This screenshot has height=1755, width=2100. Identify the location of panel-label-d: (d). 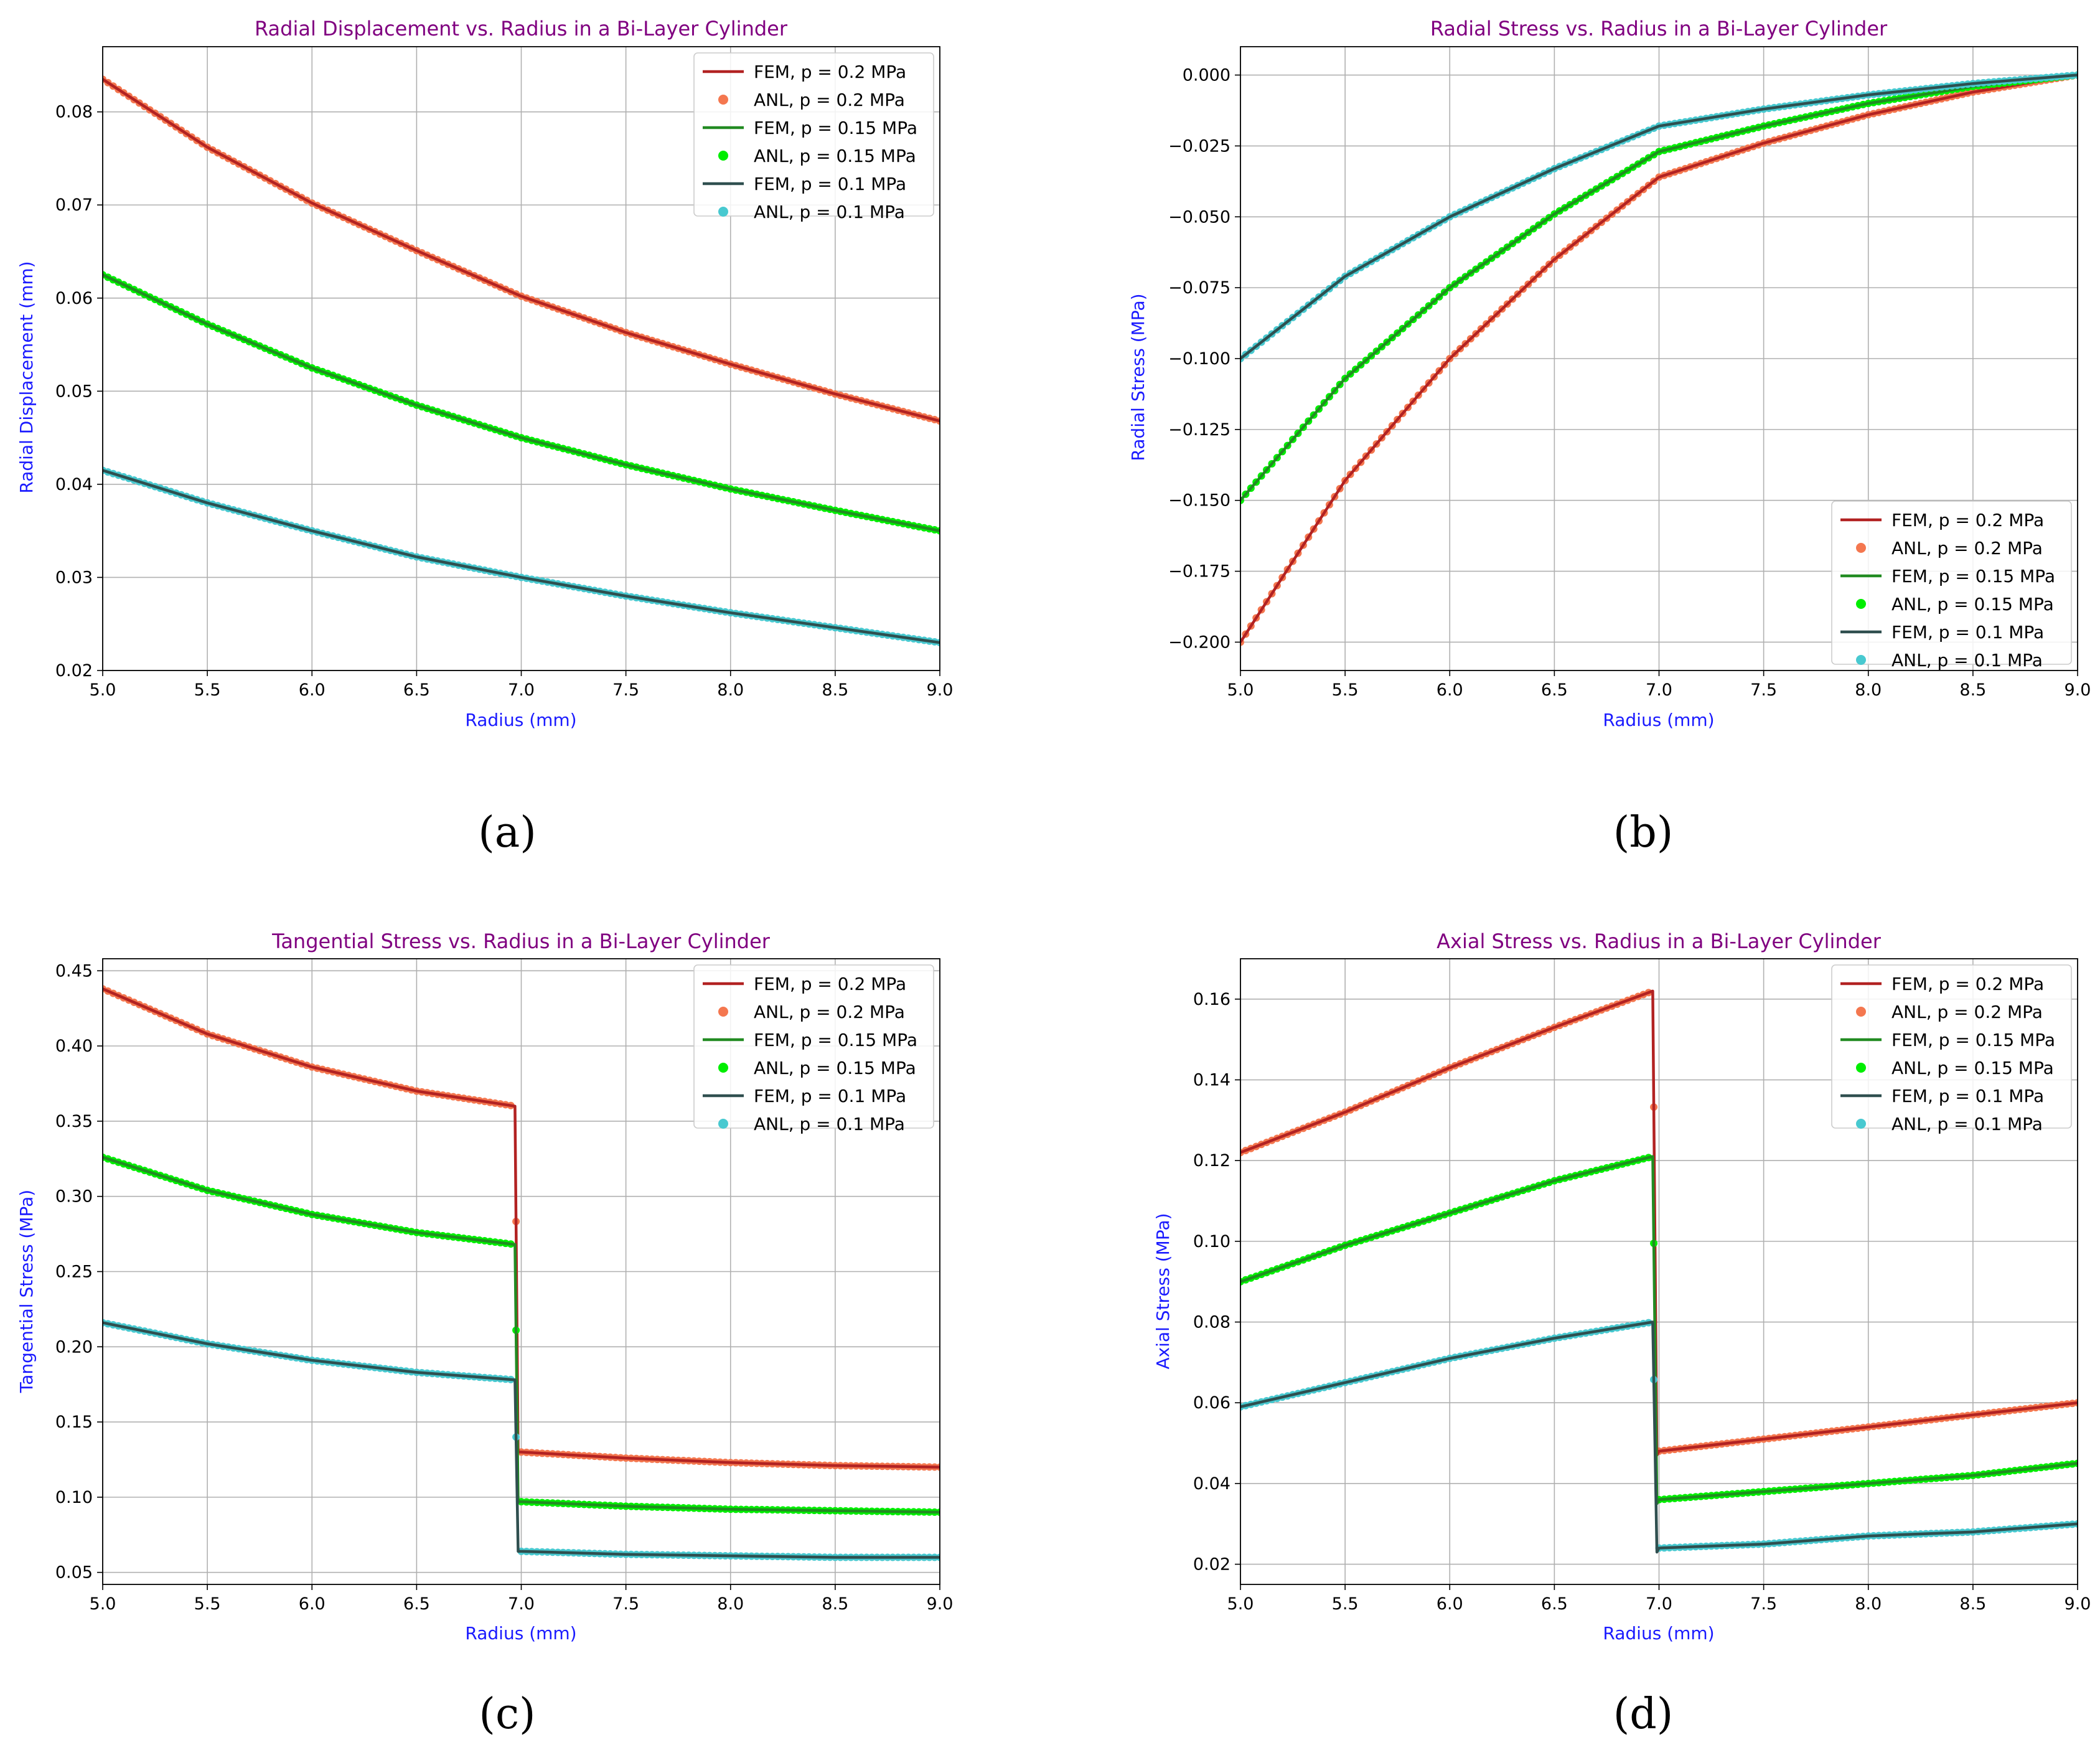
(1644, 1714).